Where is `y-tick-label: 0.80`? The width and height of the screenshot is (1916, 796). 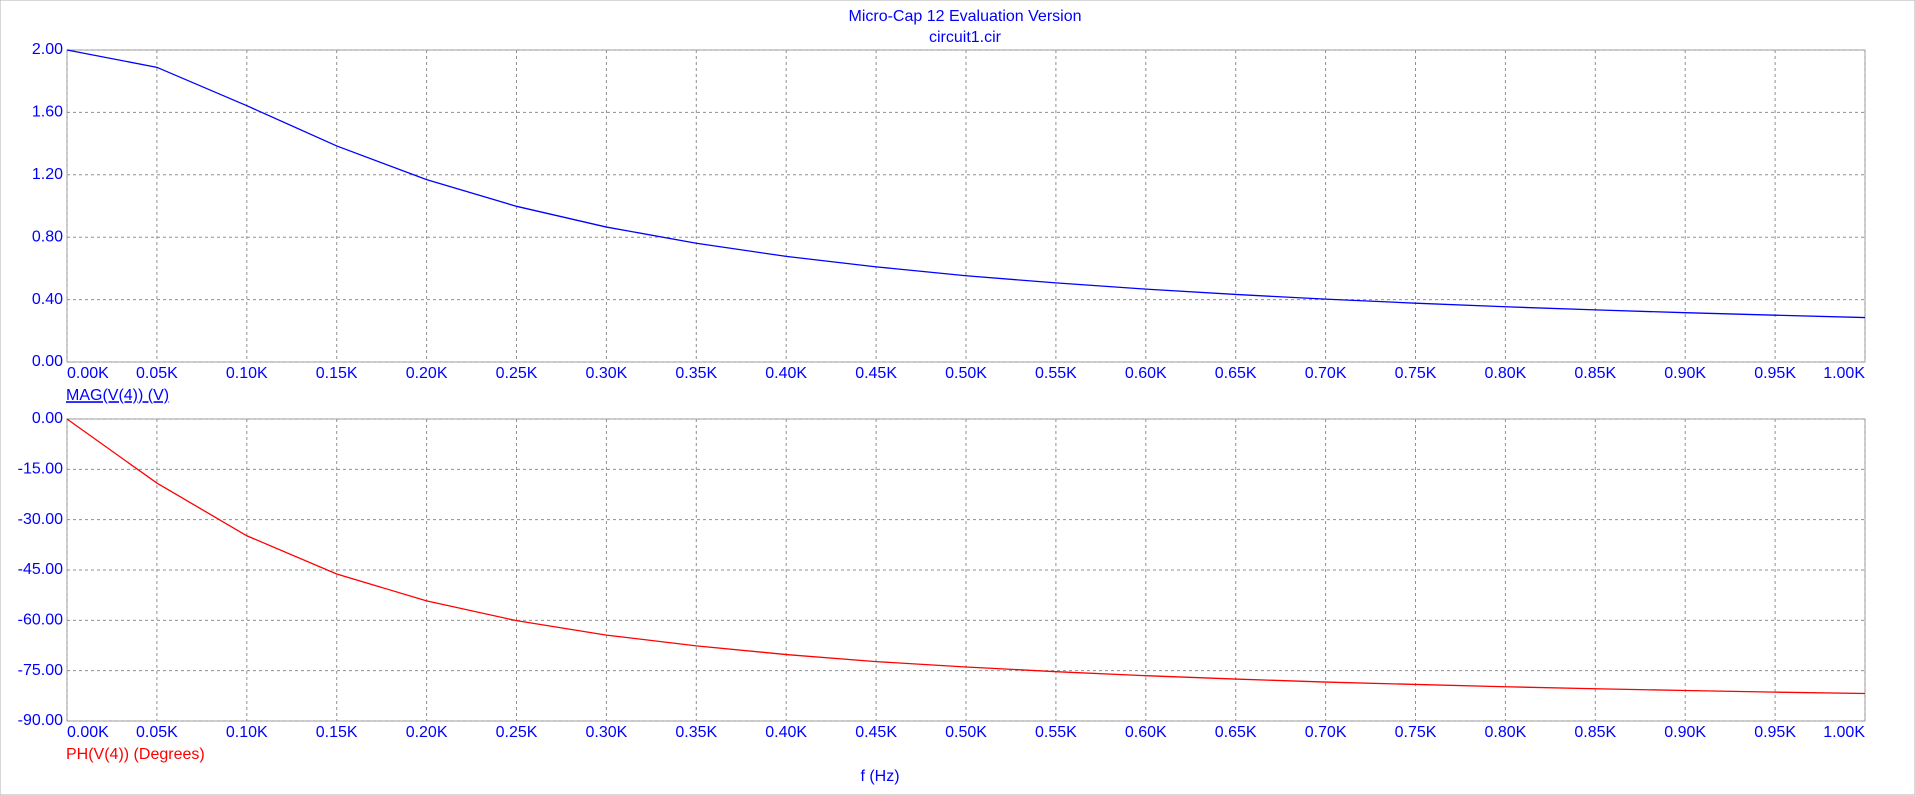
y-tick-label: 0.80 is located at coordinates (47, 236).